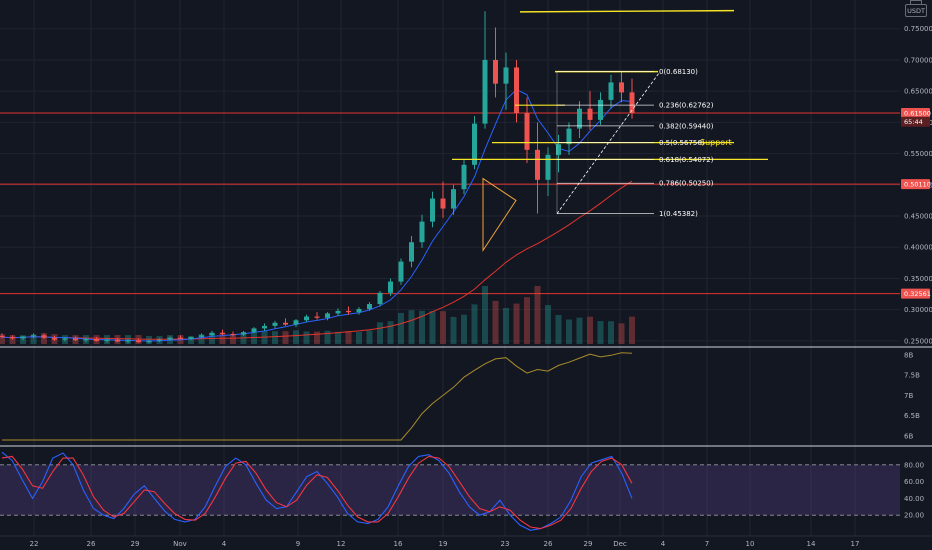 This screenshot has height=550, width=932. Describe the element at coordinates (914, 499) in the screenshot. I see `stochastic-axis-tick: 40.00` at that location.